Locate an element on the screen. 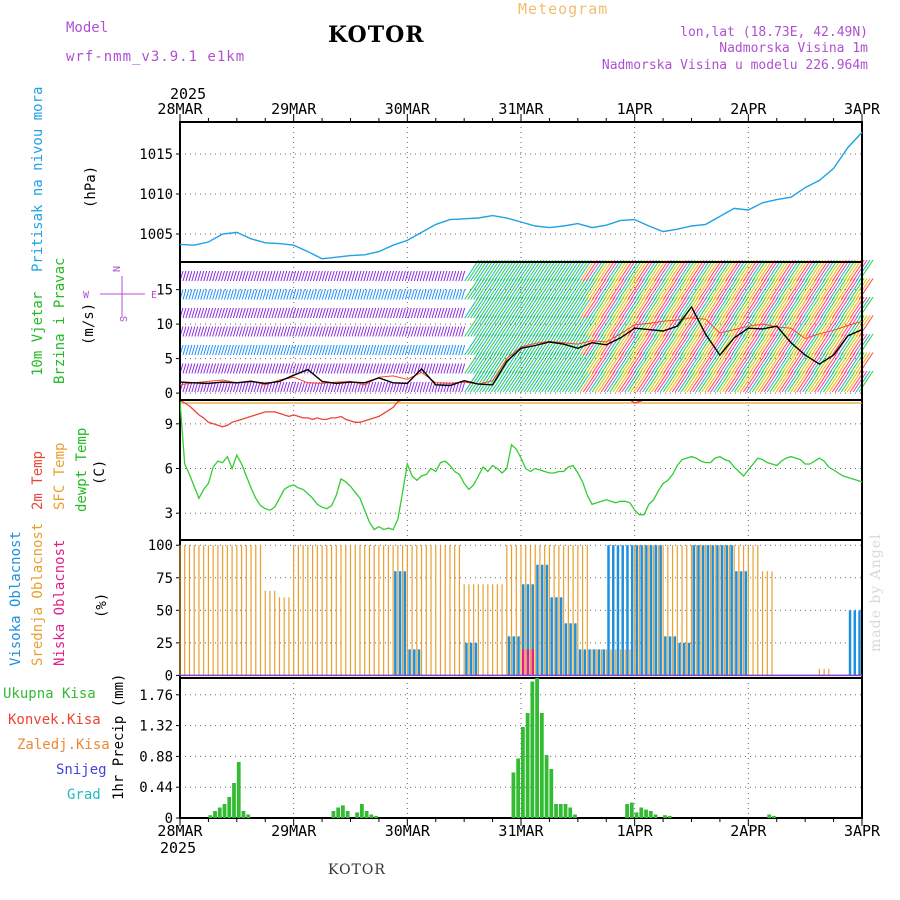 This screenshot has width=900, height=900. footer-location: KOTOR is located at coordinates (357, 870).